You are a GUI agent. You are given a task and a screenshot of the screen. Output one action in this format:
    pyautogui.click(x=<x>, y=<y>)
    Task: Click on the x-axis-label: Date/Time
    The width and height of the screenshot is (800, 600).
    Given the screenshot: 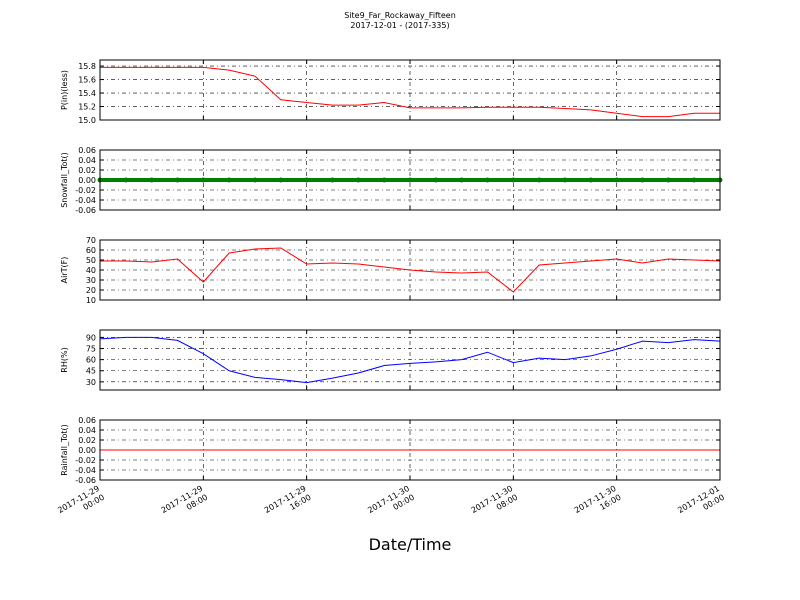 What is the action you would take?
    pyautogui.click(x=410, y=544)
    